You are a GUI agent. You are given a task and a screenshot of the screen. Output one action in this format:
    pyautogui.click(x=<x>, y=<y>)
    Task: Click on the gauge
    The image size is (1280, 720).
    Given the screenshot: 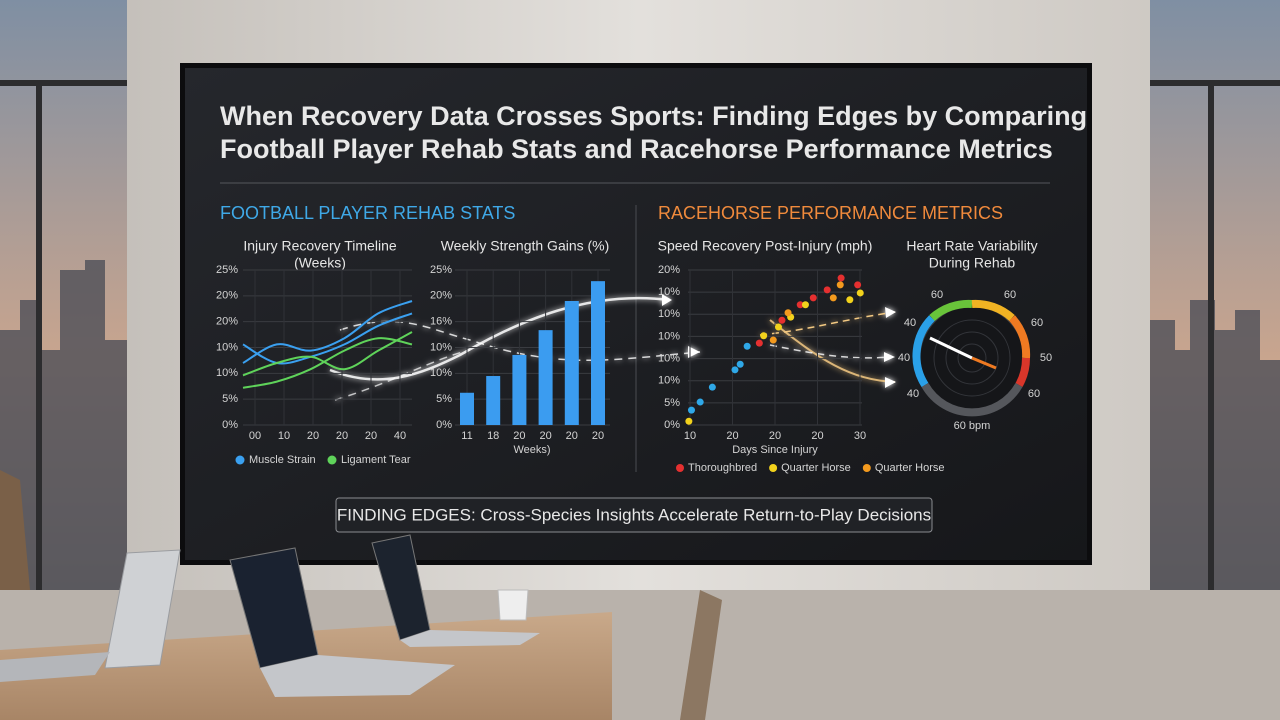 What is the action you would take?
    pyautogui.click(x=971, y=358)
    